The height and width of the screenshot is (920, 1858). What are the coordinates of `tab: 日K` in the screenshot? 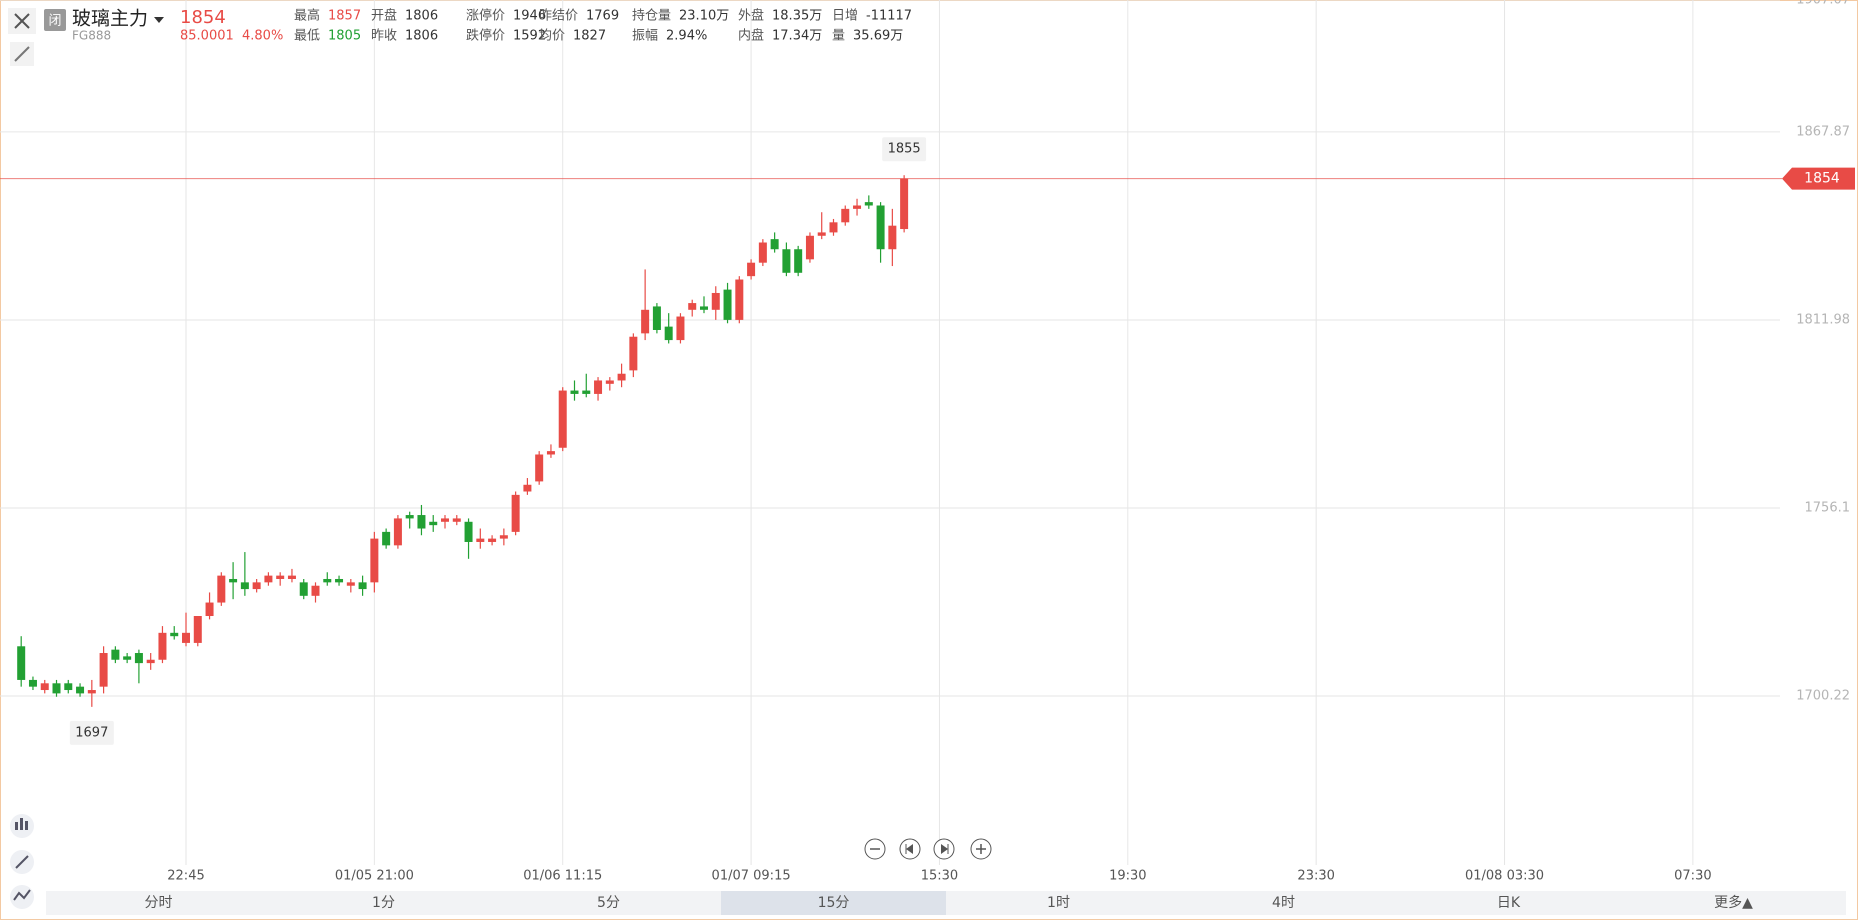 It's located at (1509, 903).